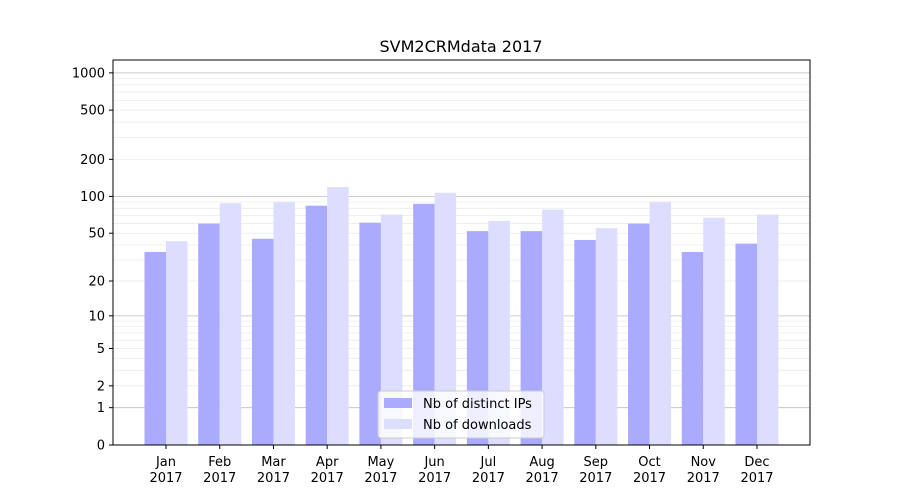 Image resolution: width=900 pixels, height=504 pixels. What do you see at coordinates (273, 462) in the screenshot?
I see `x-tick-label: Mar` at bounding box center [273, 462].